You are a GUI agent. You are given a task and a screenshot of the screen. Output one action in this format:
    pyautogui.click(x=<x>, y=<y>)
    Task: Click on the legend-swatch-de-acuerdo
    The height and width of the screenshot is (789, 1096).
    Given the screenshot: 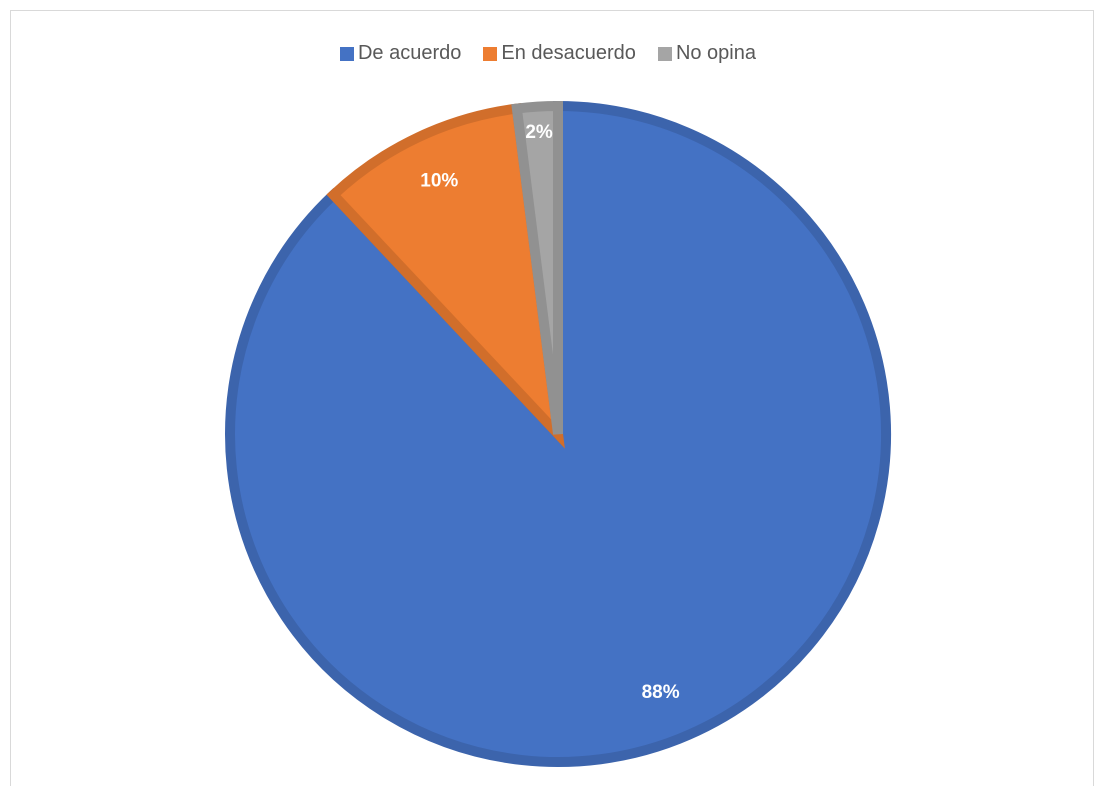 What is the action you would take?
    pyautogui.click(x=346, y=53)
    